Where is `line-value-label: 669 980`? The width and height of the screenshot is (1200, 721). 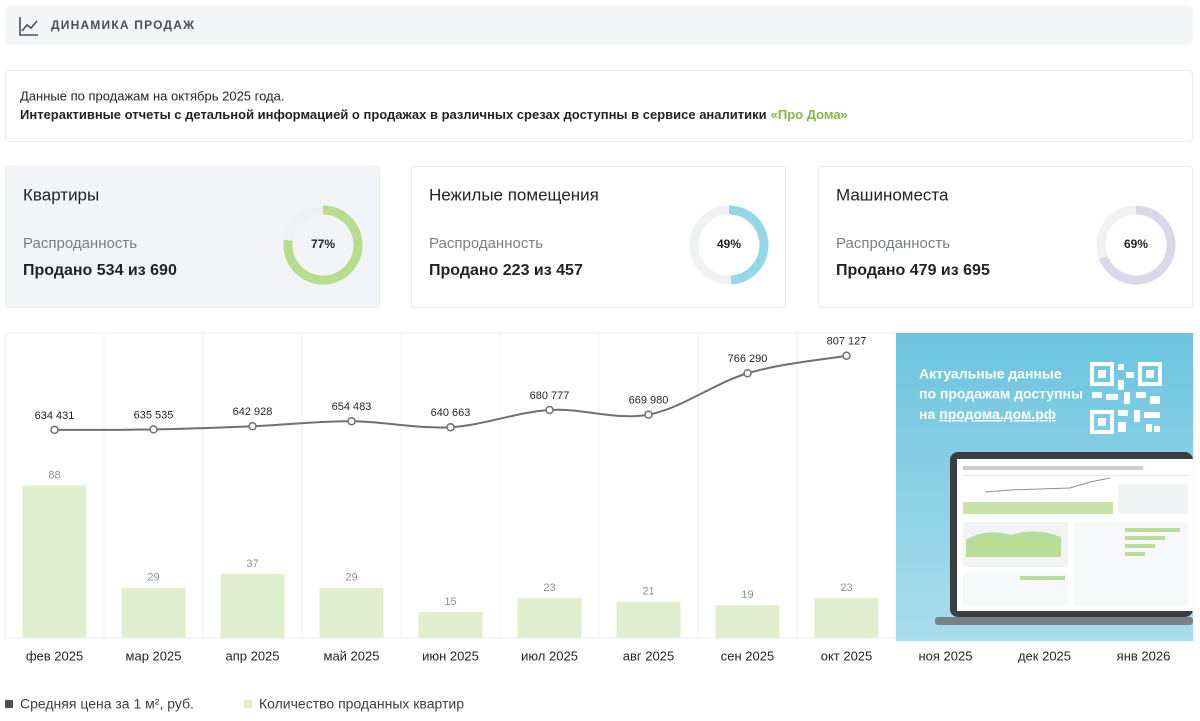
line-value-label: 669 980 is located at coordinates (649, 401).